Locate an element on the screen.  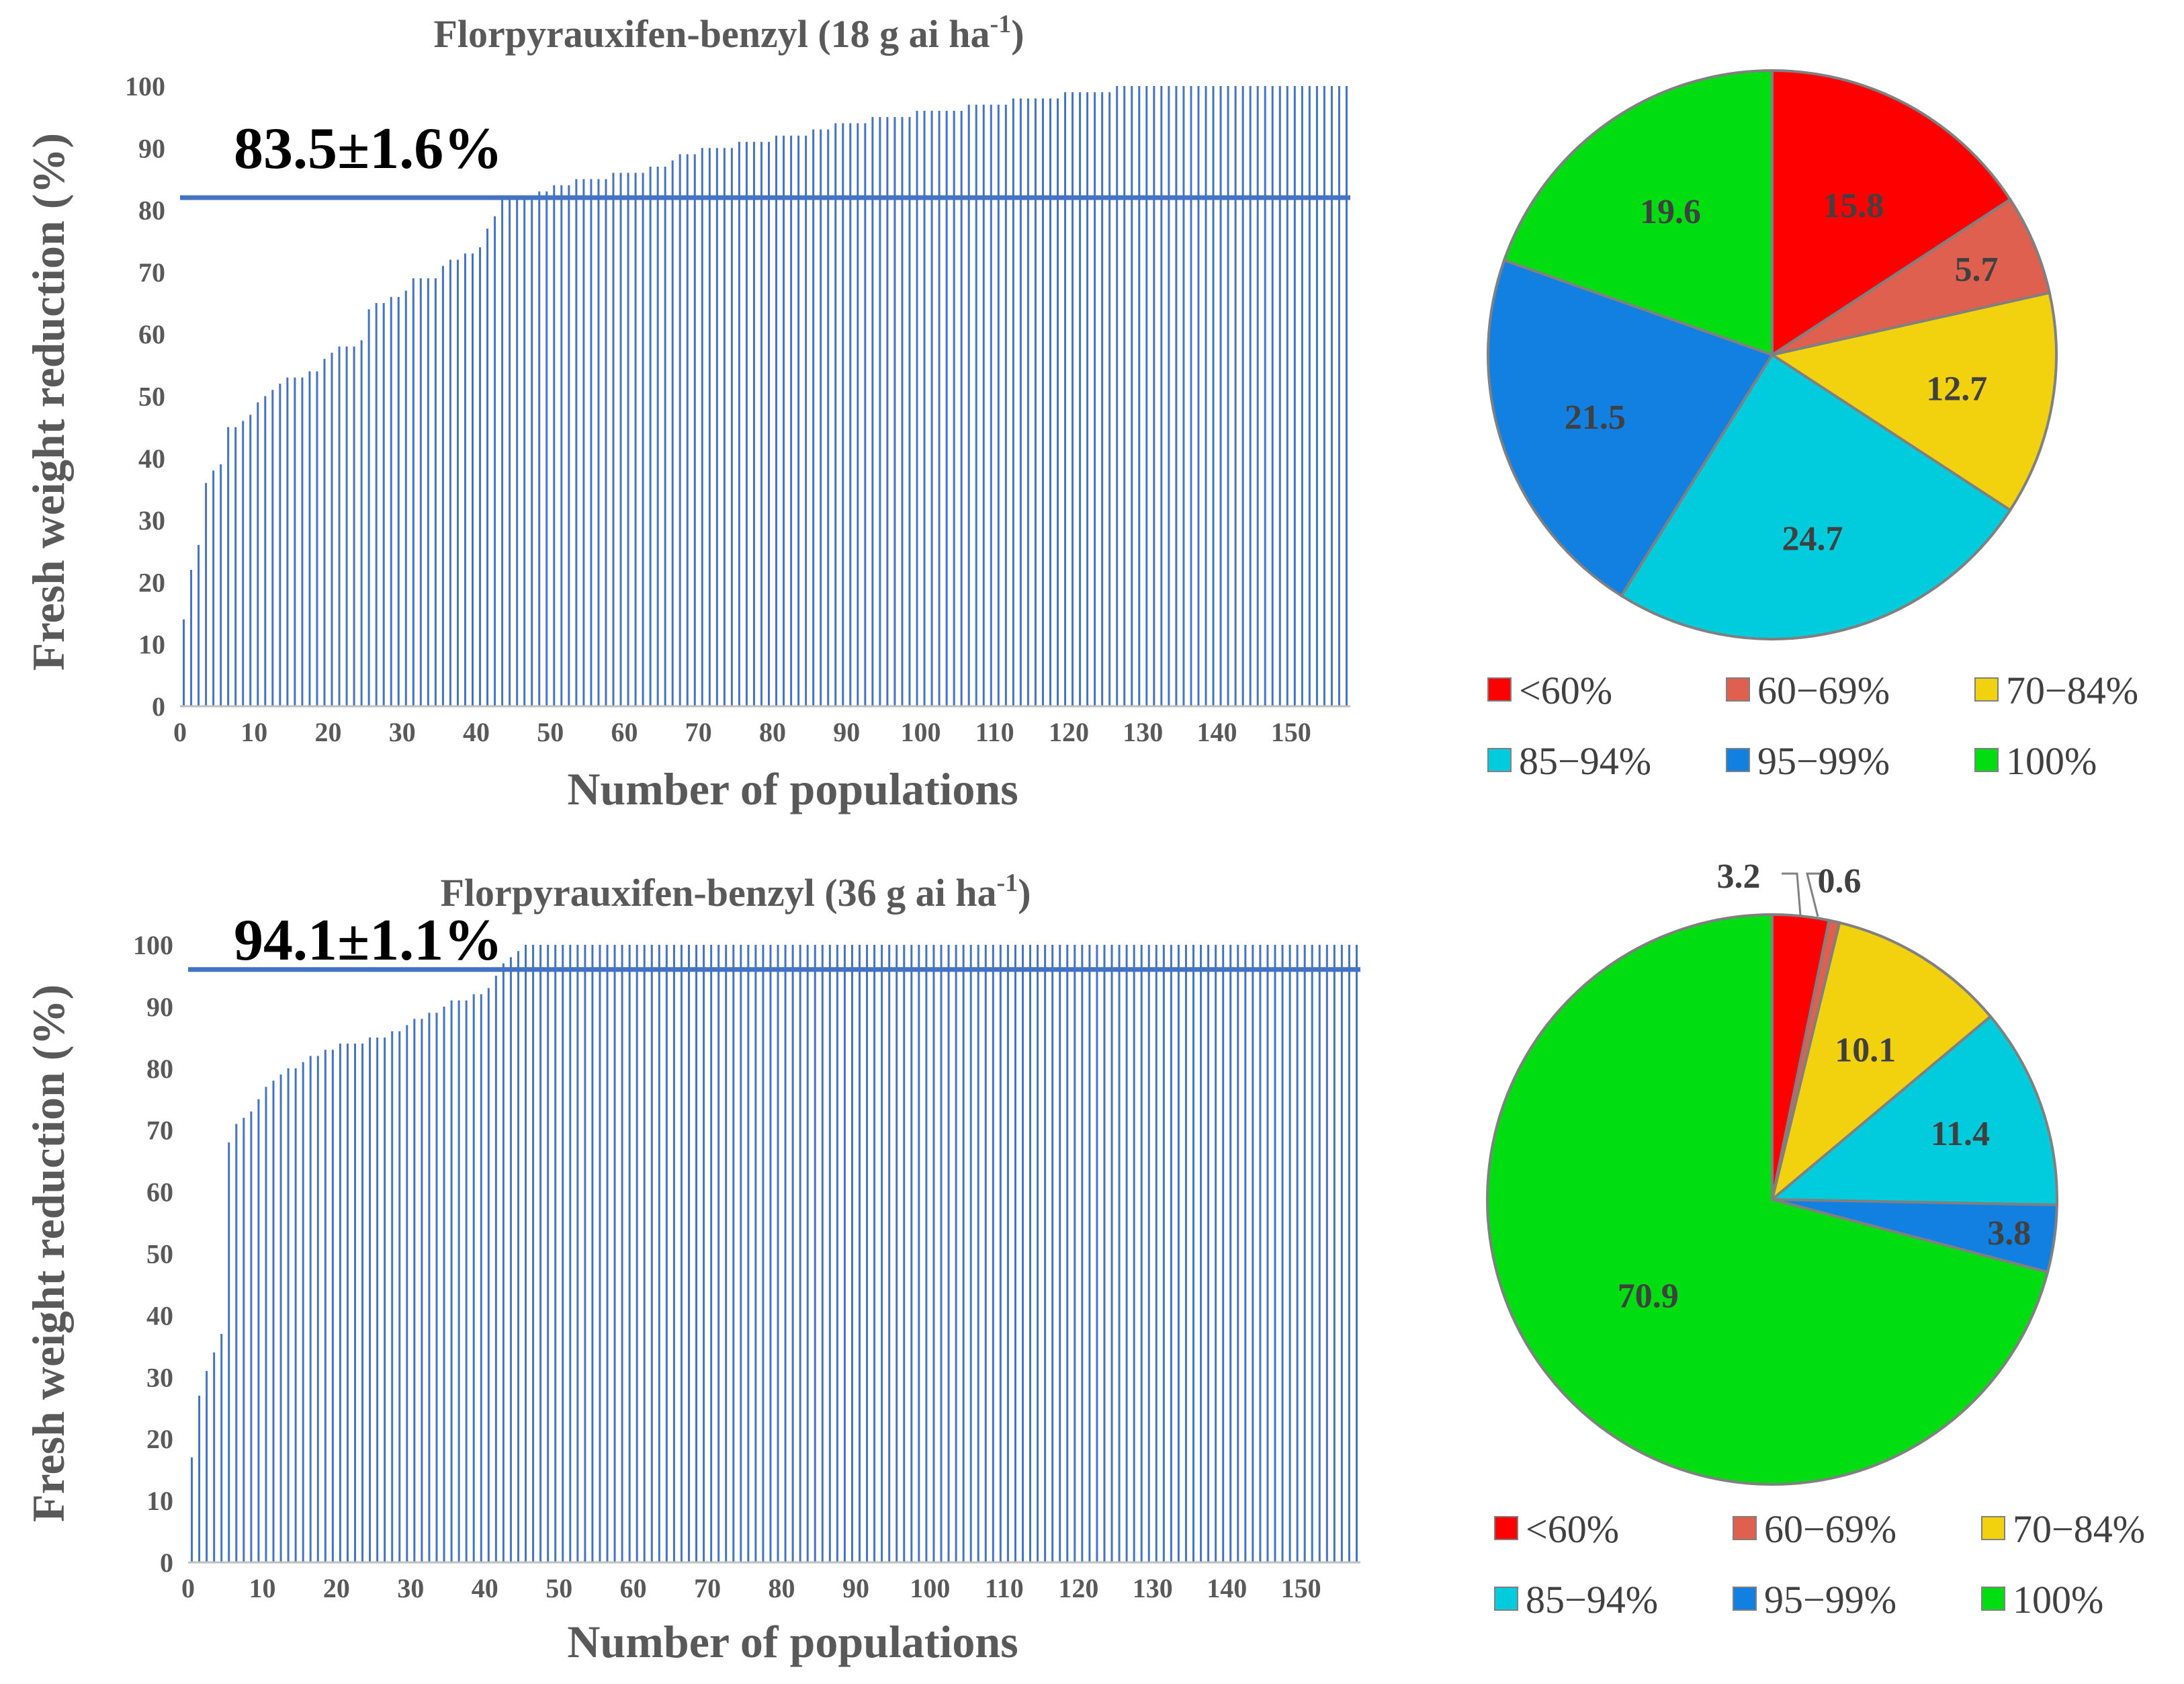
x-tick-label: 20 is located at coordinates (329, 732).